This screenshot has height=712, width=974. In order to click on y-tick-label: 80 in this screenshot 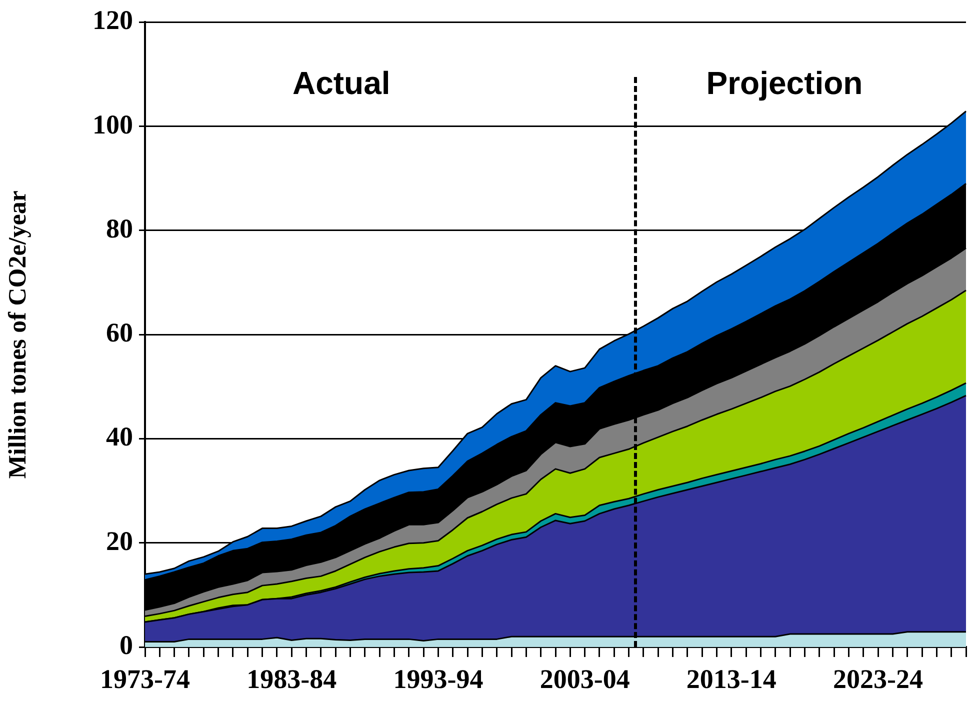, I will do `click(119, 228)`.